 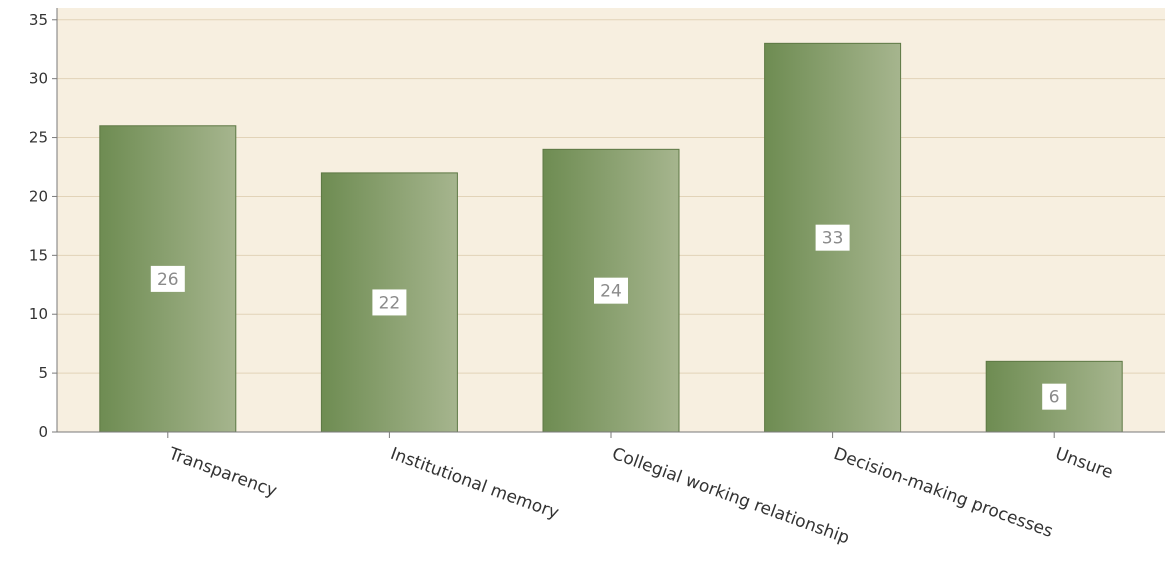 What do you see at coordinates (38, 255) in the screenshot?
I see `y-tick-label: 15` at bounding box center [38, 255].